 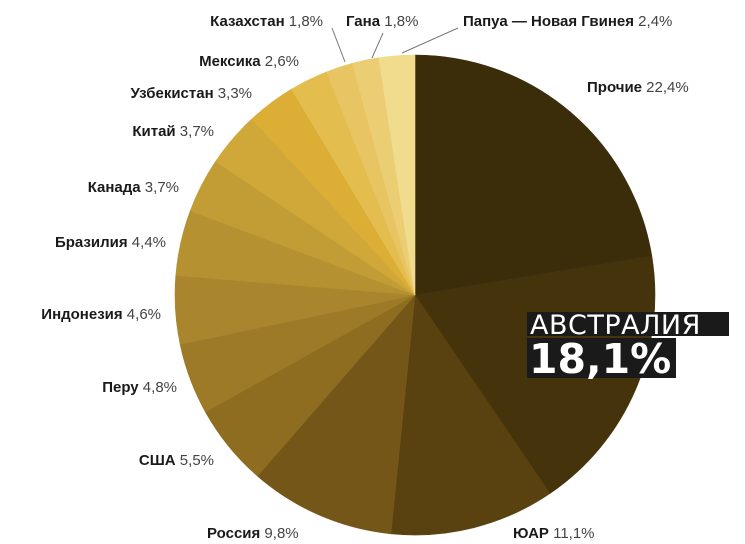 What do you see at coordinates (628, 324) in the screenshot?
I see `highlight-label-box` at bounding box center [628, 324].